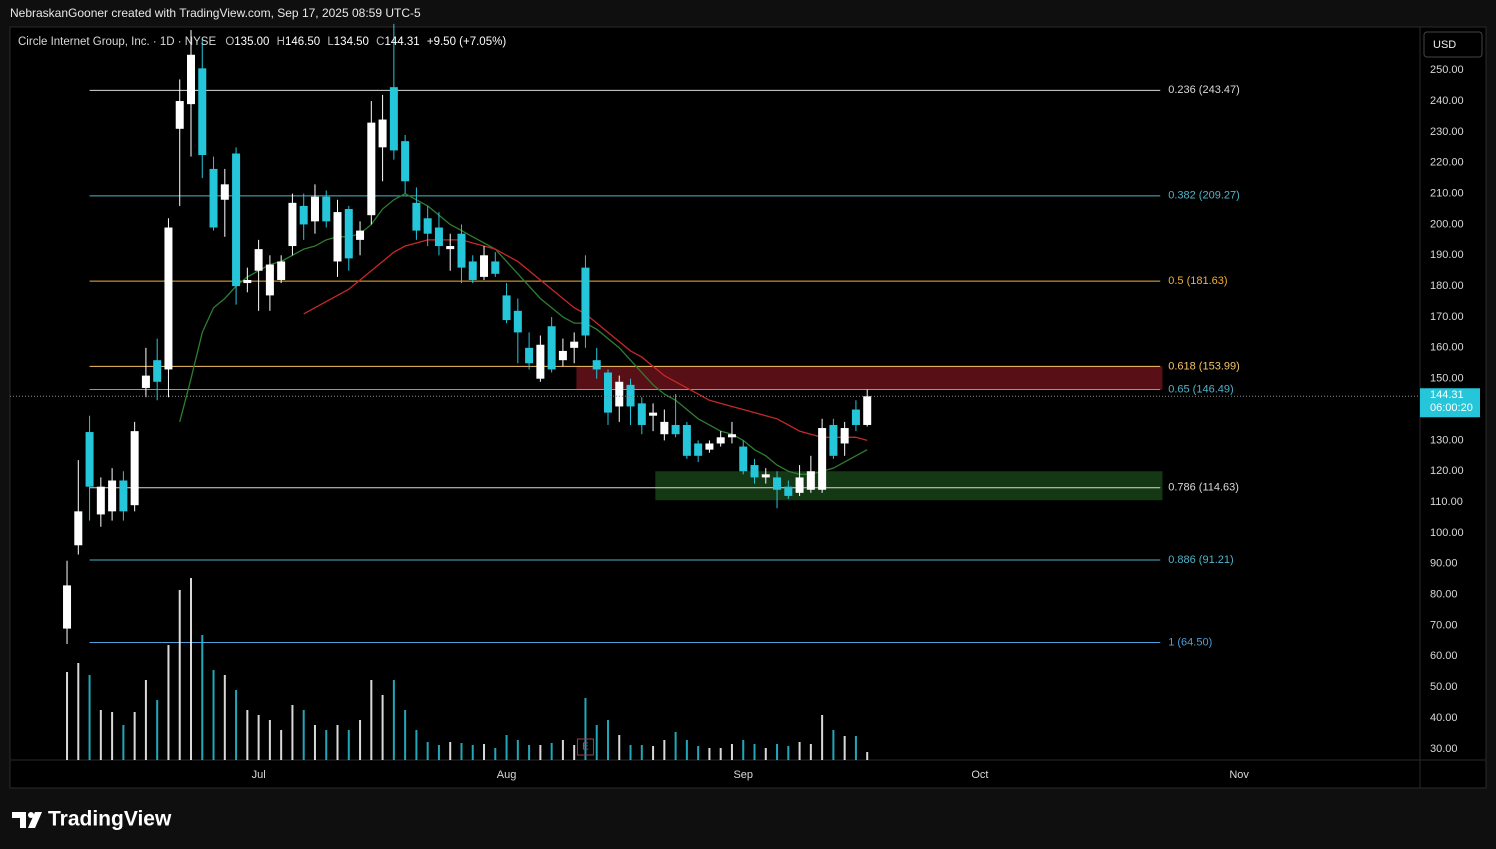  Describe the element at coordinates (869, 378) in the screenshot. I see `zone` at that location.